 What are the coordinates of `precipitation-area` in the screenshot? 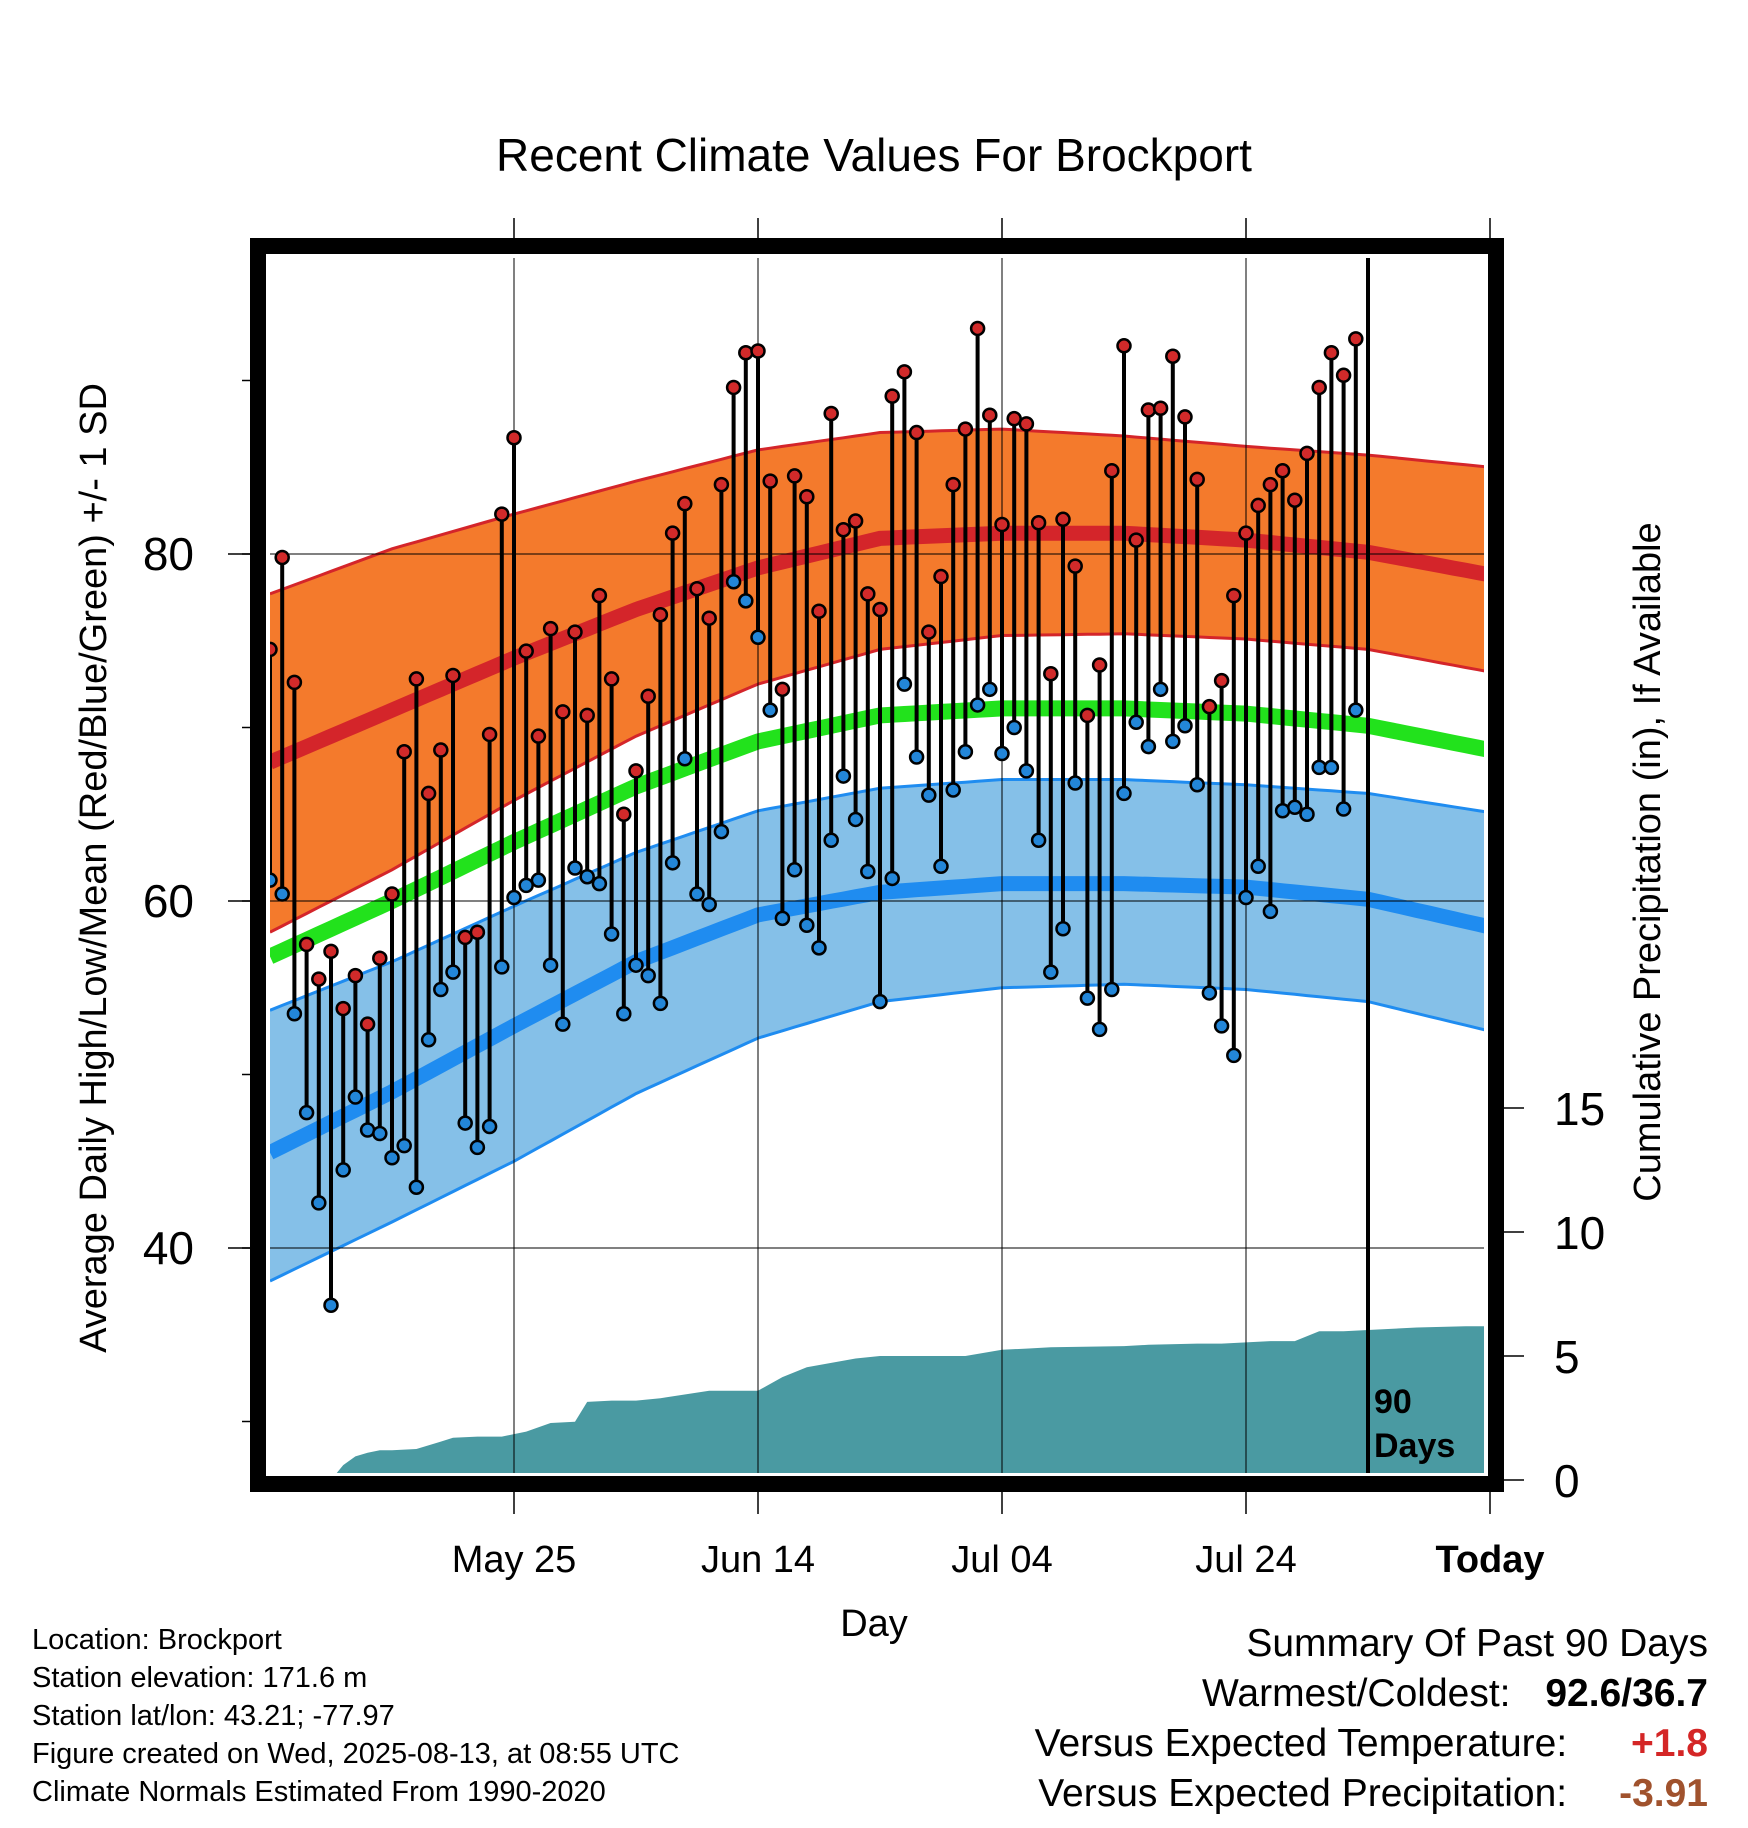 It's located at (910, 1399).